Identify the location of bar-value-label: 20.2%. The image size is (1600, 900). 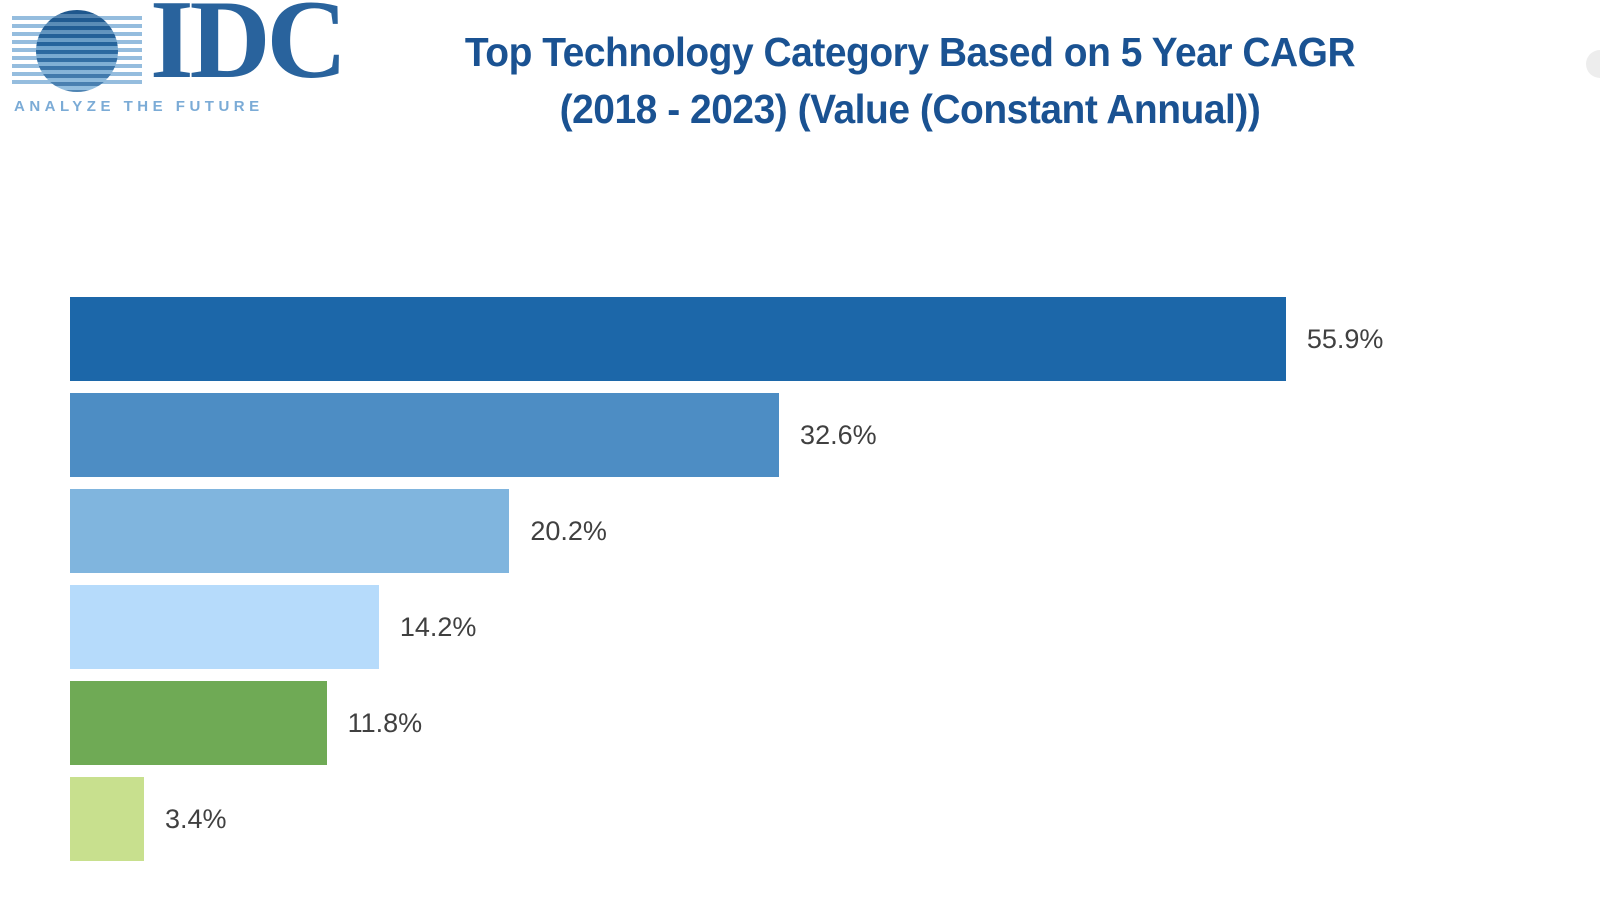
(568, 530).